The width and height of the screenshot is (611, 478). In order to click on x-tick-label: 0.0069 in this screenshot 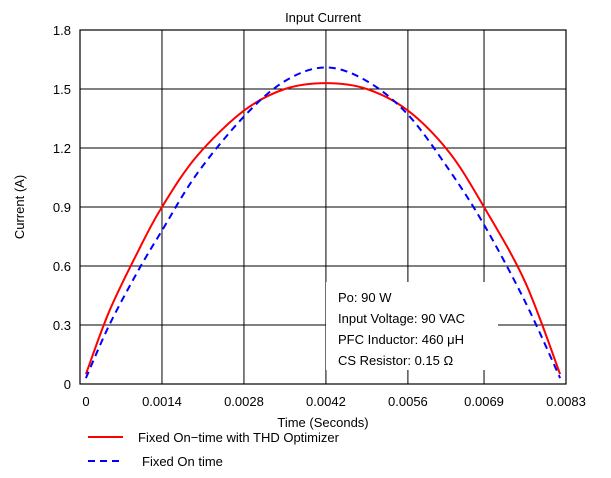, I will do `click(484, 401)`.